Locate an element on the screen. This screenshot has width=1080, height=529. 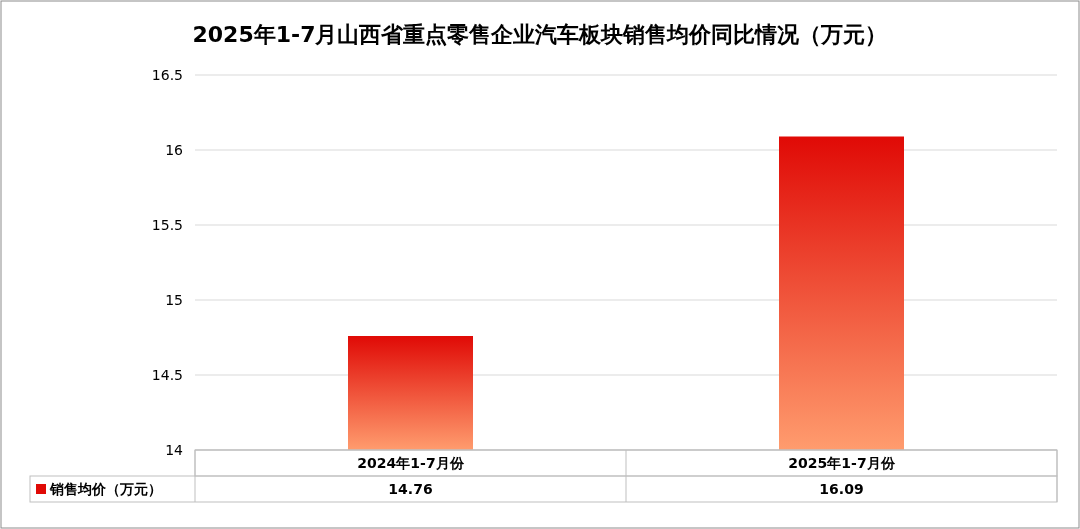
y-tick-label: 14.5 is located at coordinates (167, 375).